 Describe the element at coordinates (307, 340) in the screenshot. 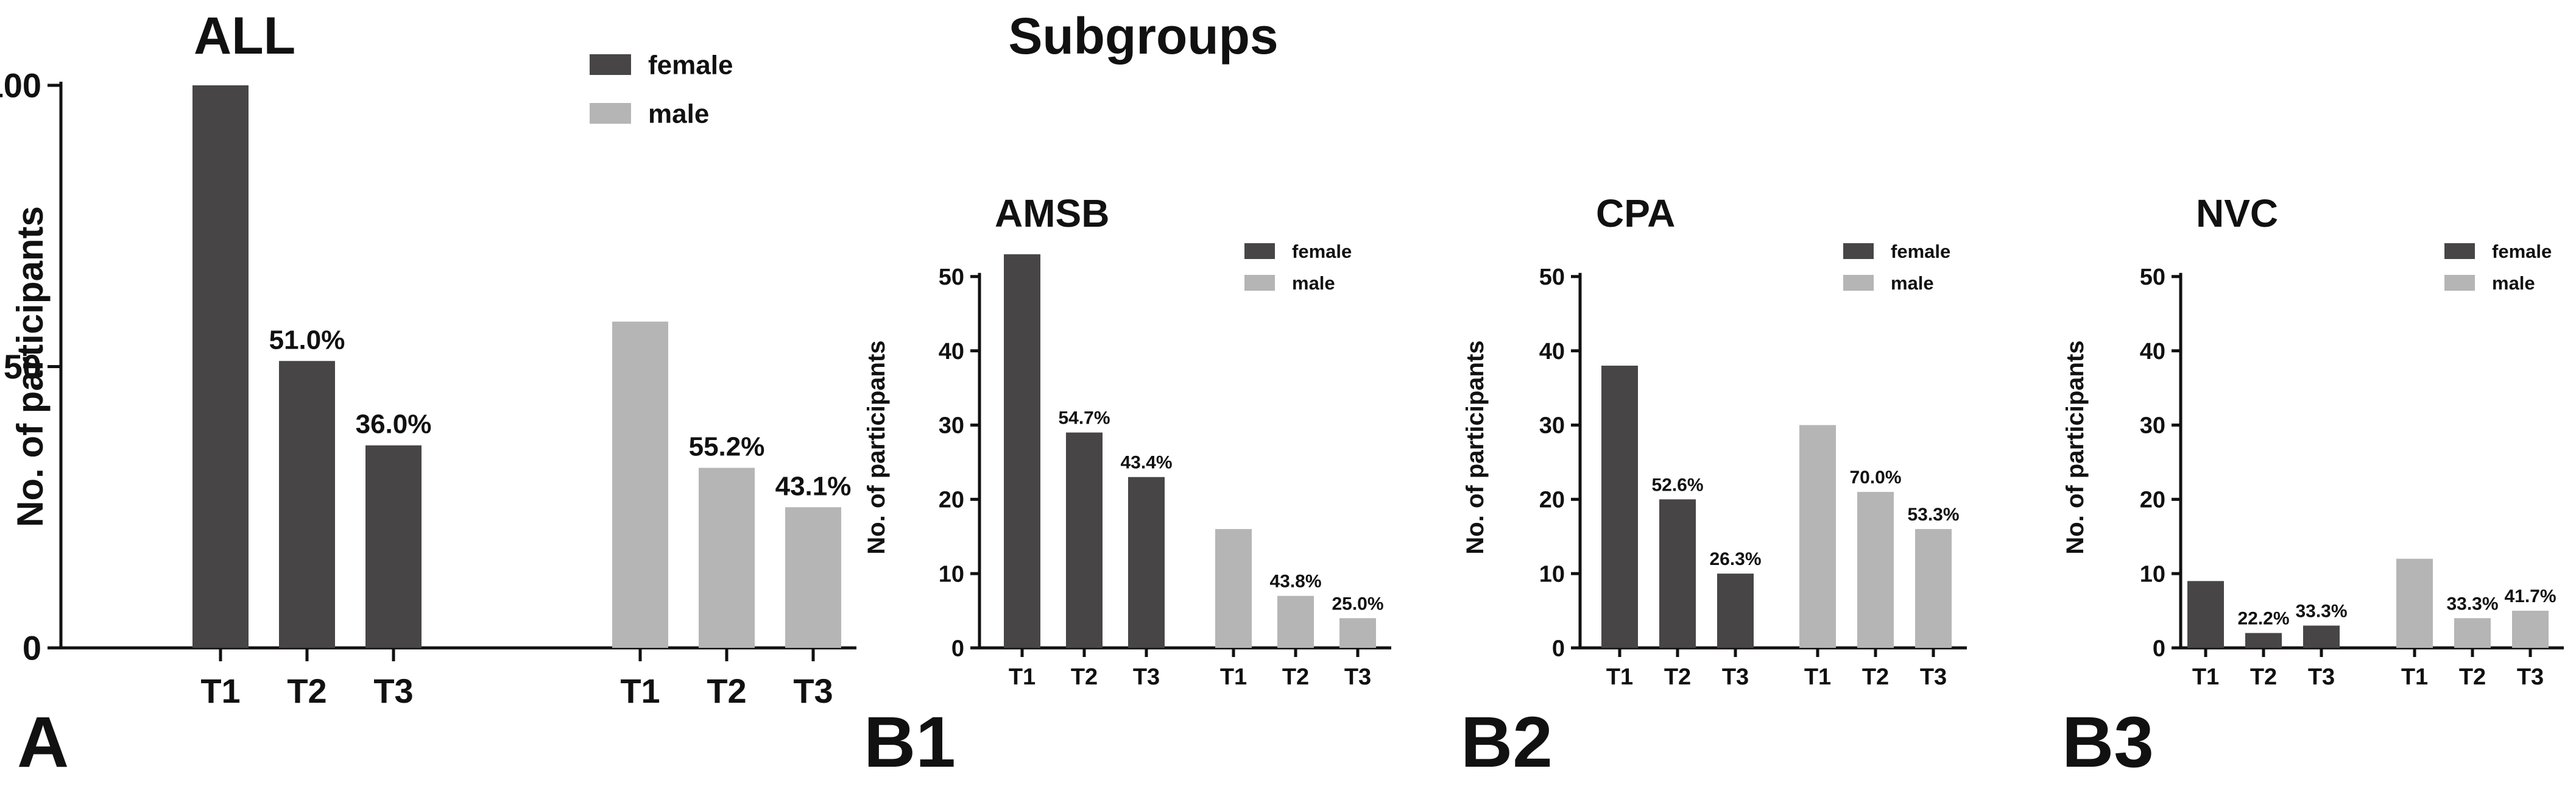

I see `data-label-female: 51.0%` at that location.